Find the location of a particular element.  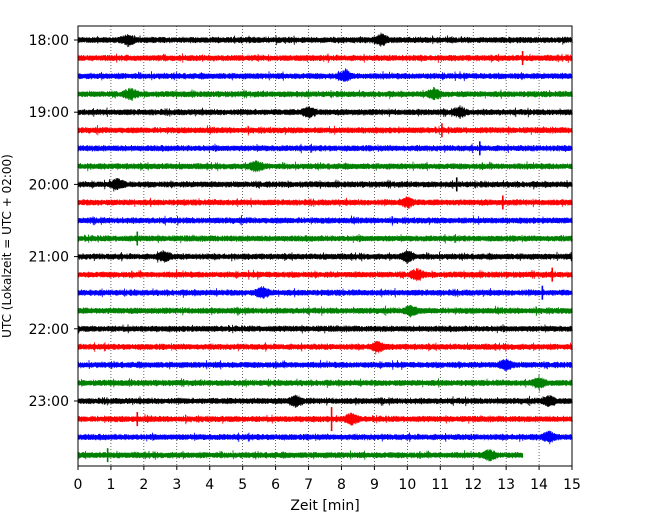

x-tick-label: 6 is located at coordinates (275, 485).